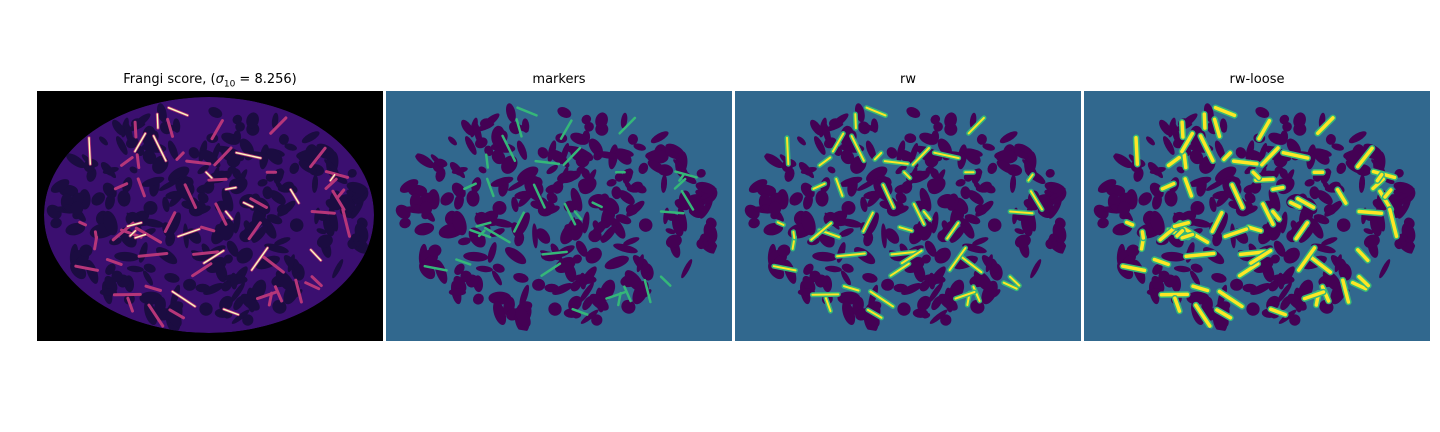 The width and height of the screenshot is (1440, 432). I want to click on markers-panel, so click(559, 216).